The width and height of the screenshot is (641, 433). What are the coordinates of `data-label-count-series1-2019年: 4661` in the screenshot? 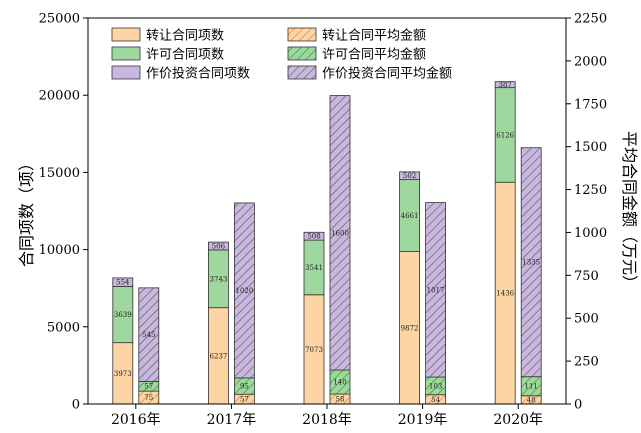 It's located at (410, 216).